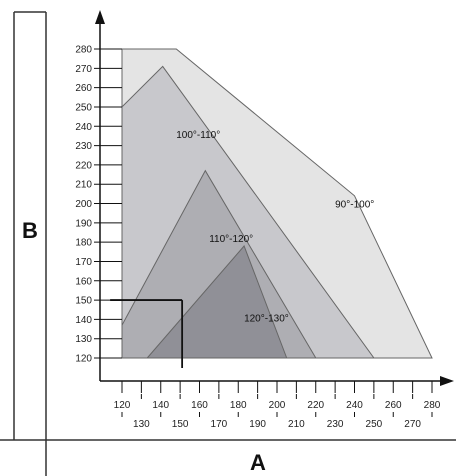  What do you see at coordinates (219, 424) in the screenshot?
I see `x-tick-label: 170` at bounding box center [219, 424].